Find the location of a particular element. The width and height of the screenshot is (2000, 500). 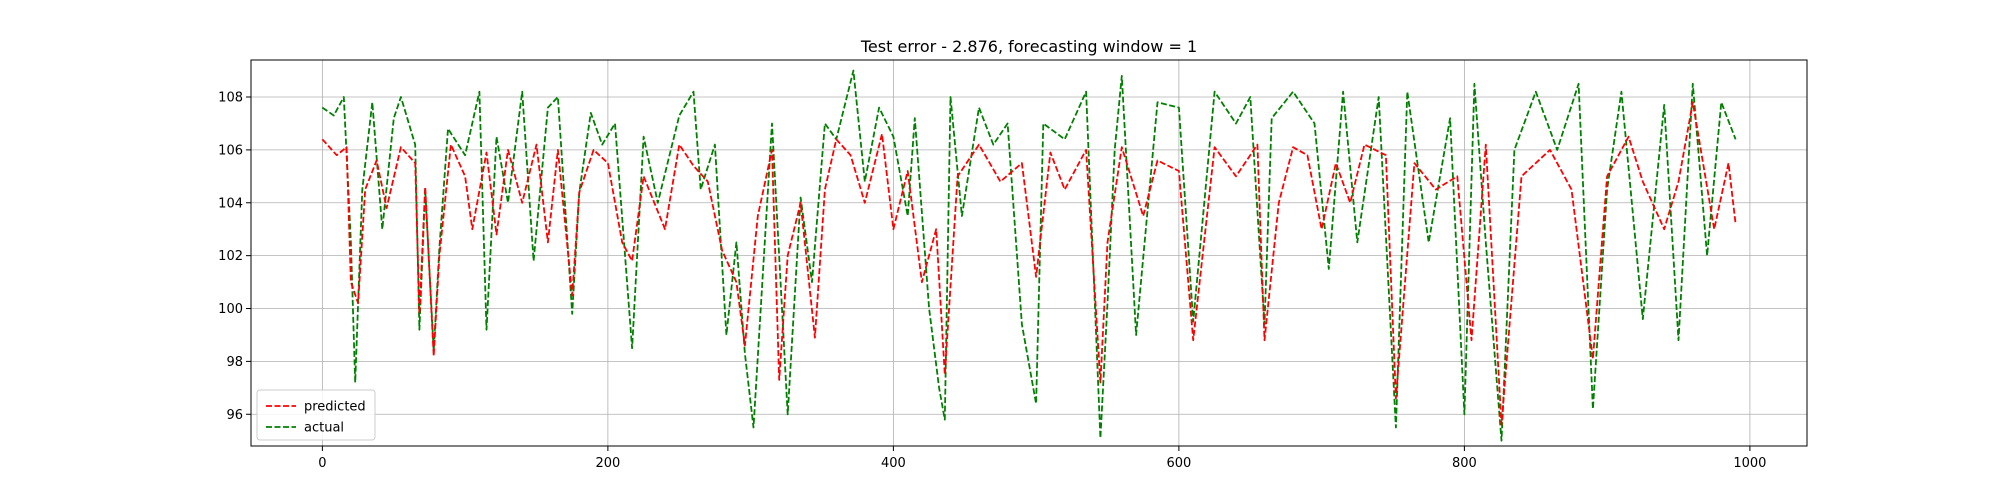

x-tick-label: 800 is located at coordinates (1464, 463).